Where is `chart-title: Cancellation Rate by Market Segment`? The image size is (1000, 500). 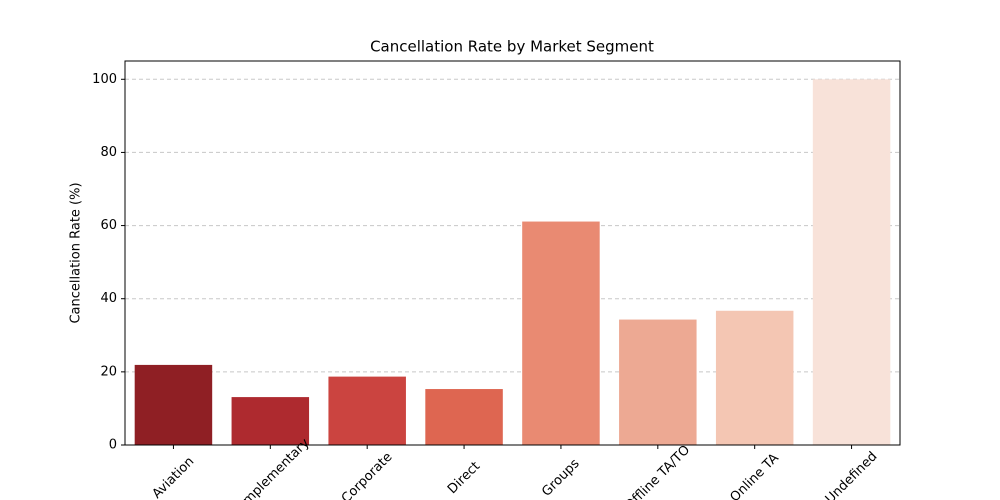 chart-title: Cancellation Rate by Market Segment is located at coordinates (512, 47).